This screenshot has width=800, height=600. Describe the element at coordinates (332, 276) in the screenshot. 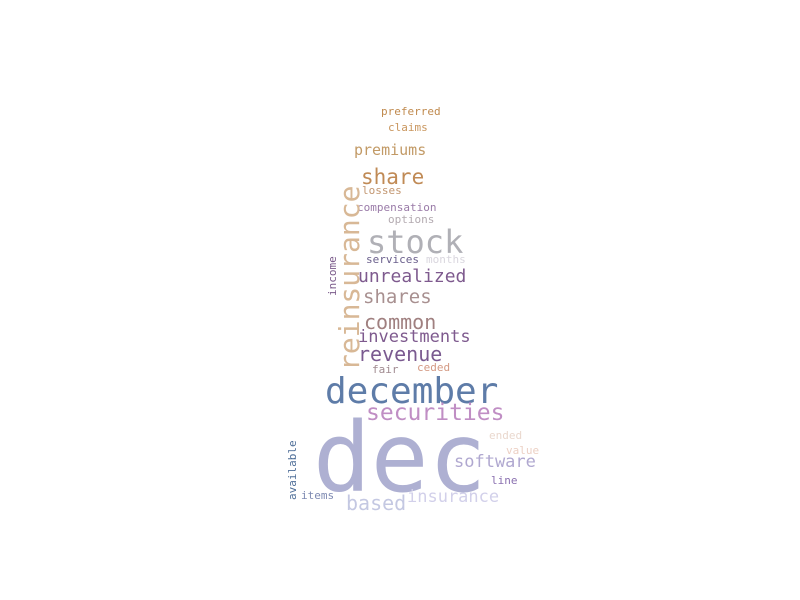

I see `word-income: income` at that location.